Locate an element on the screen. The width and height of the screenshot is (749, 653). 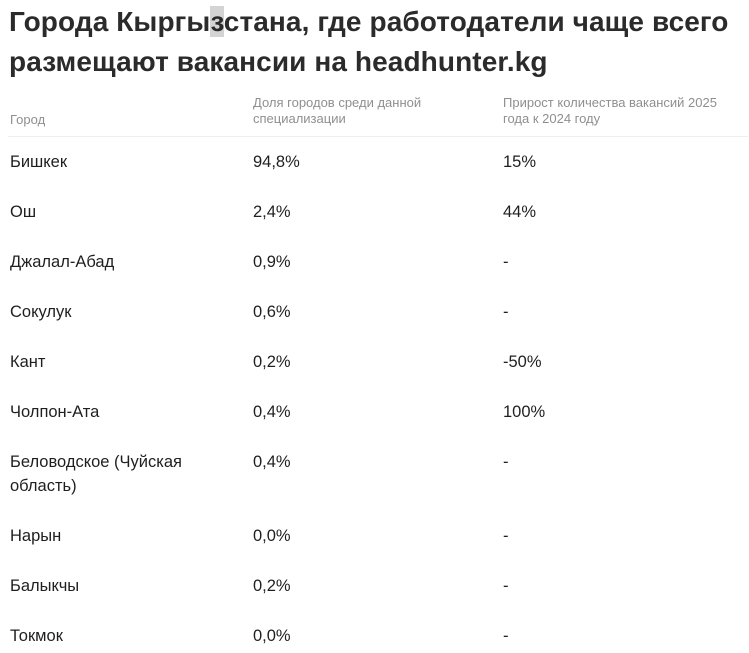
cell-city: Токмок is located at coordinates (36, 636).